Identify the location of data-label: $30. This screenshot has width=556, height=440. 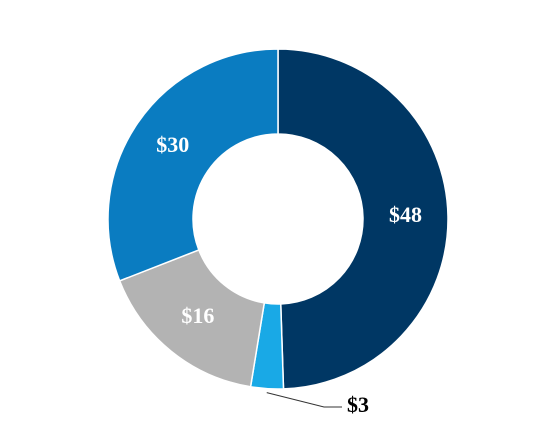
(172, 144).